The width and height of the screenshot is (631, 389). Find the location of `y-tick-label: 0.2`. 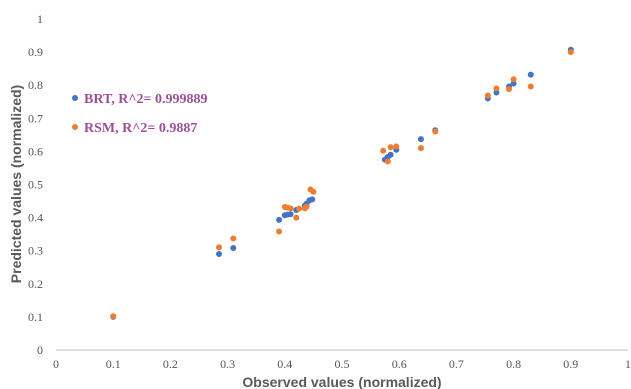

y-tick-label: 0.2 is located at coordinates (35, 284).